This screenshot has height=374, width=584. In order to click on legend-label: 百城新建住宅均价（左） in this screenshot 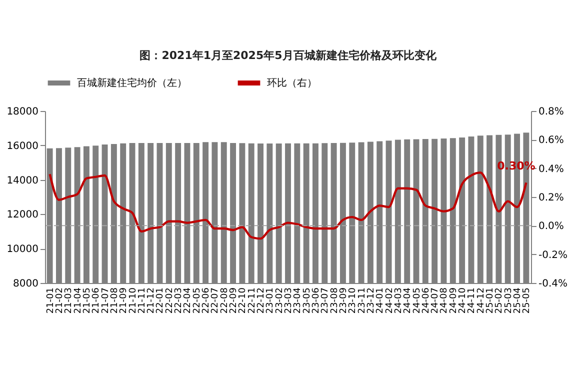, I will do `click(132, 83)`.